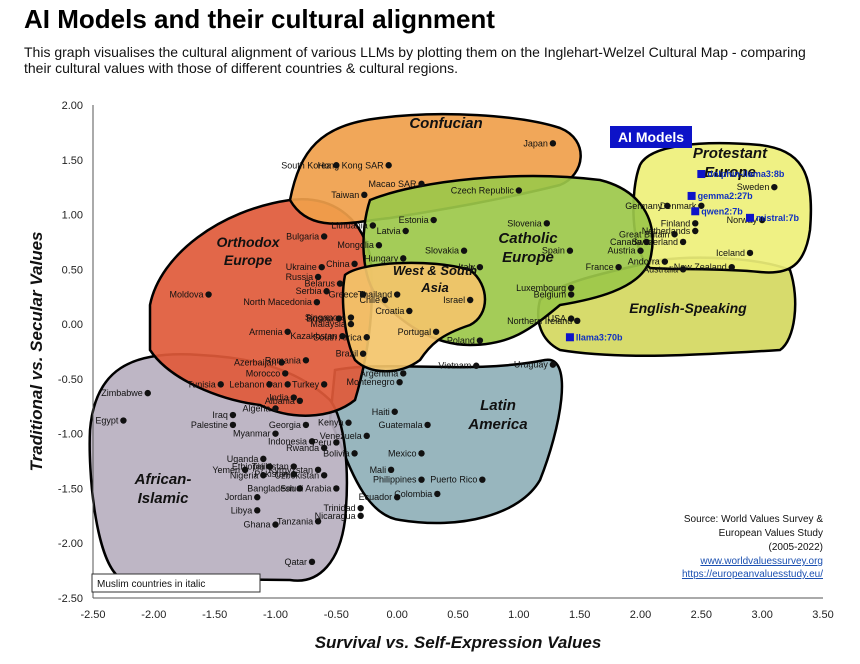 Image resolution: width=860 pixels, height=664 pixels. What do you see at coordinates (302, 448) in the screenshot?
I see `country-label: Rwanda` at bounding box center [302, 448].